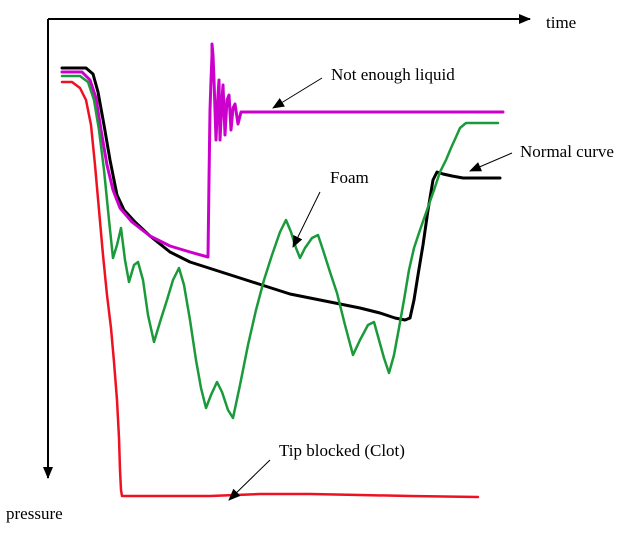  Describe the element at coordinates (349, 177) in the screenshot. I see `annotation-foam: Foam` at that location.